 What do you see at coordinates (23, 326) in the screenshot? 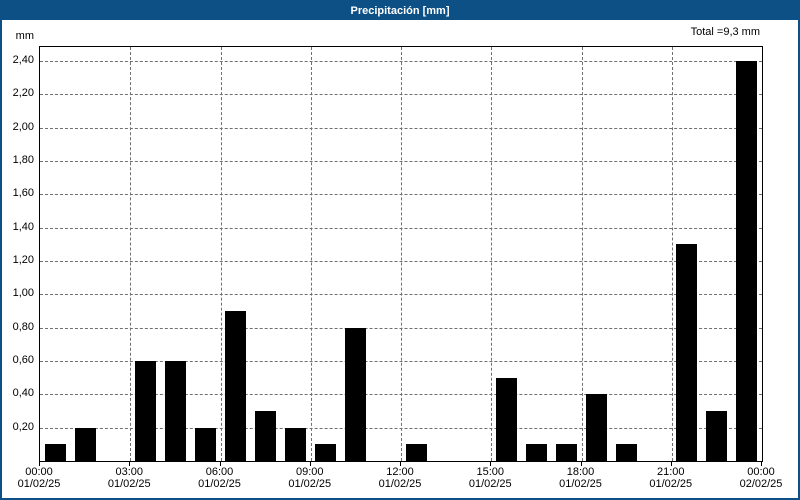
I see `y-tick-label: 0,80` at bounding box center [23, 326].